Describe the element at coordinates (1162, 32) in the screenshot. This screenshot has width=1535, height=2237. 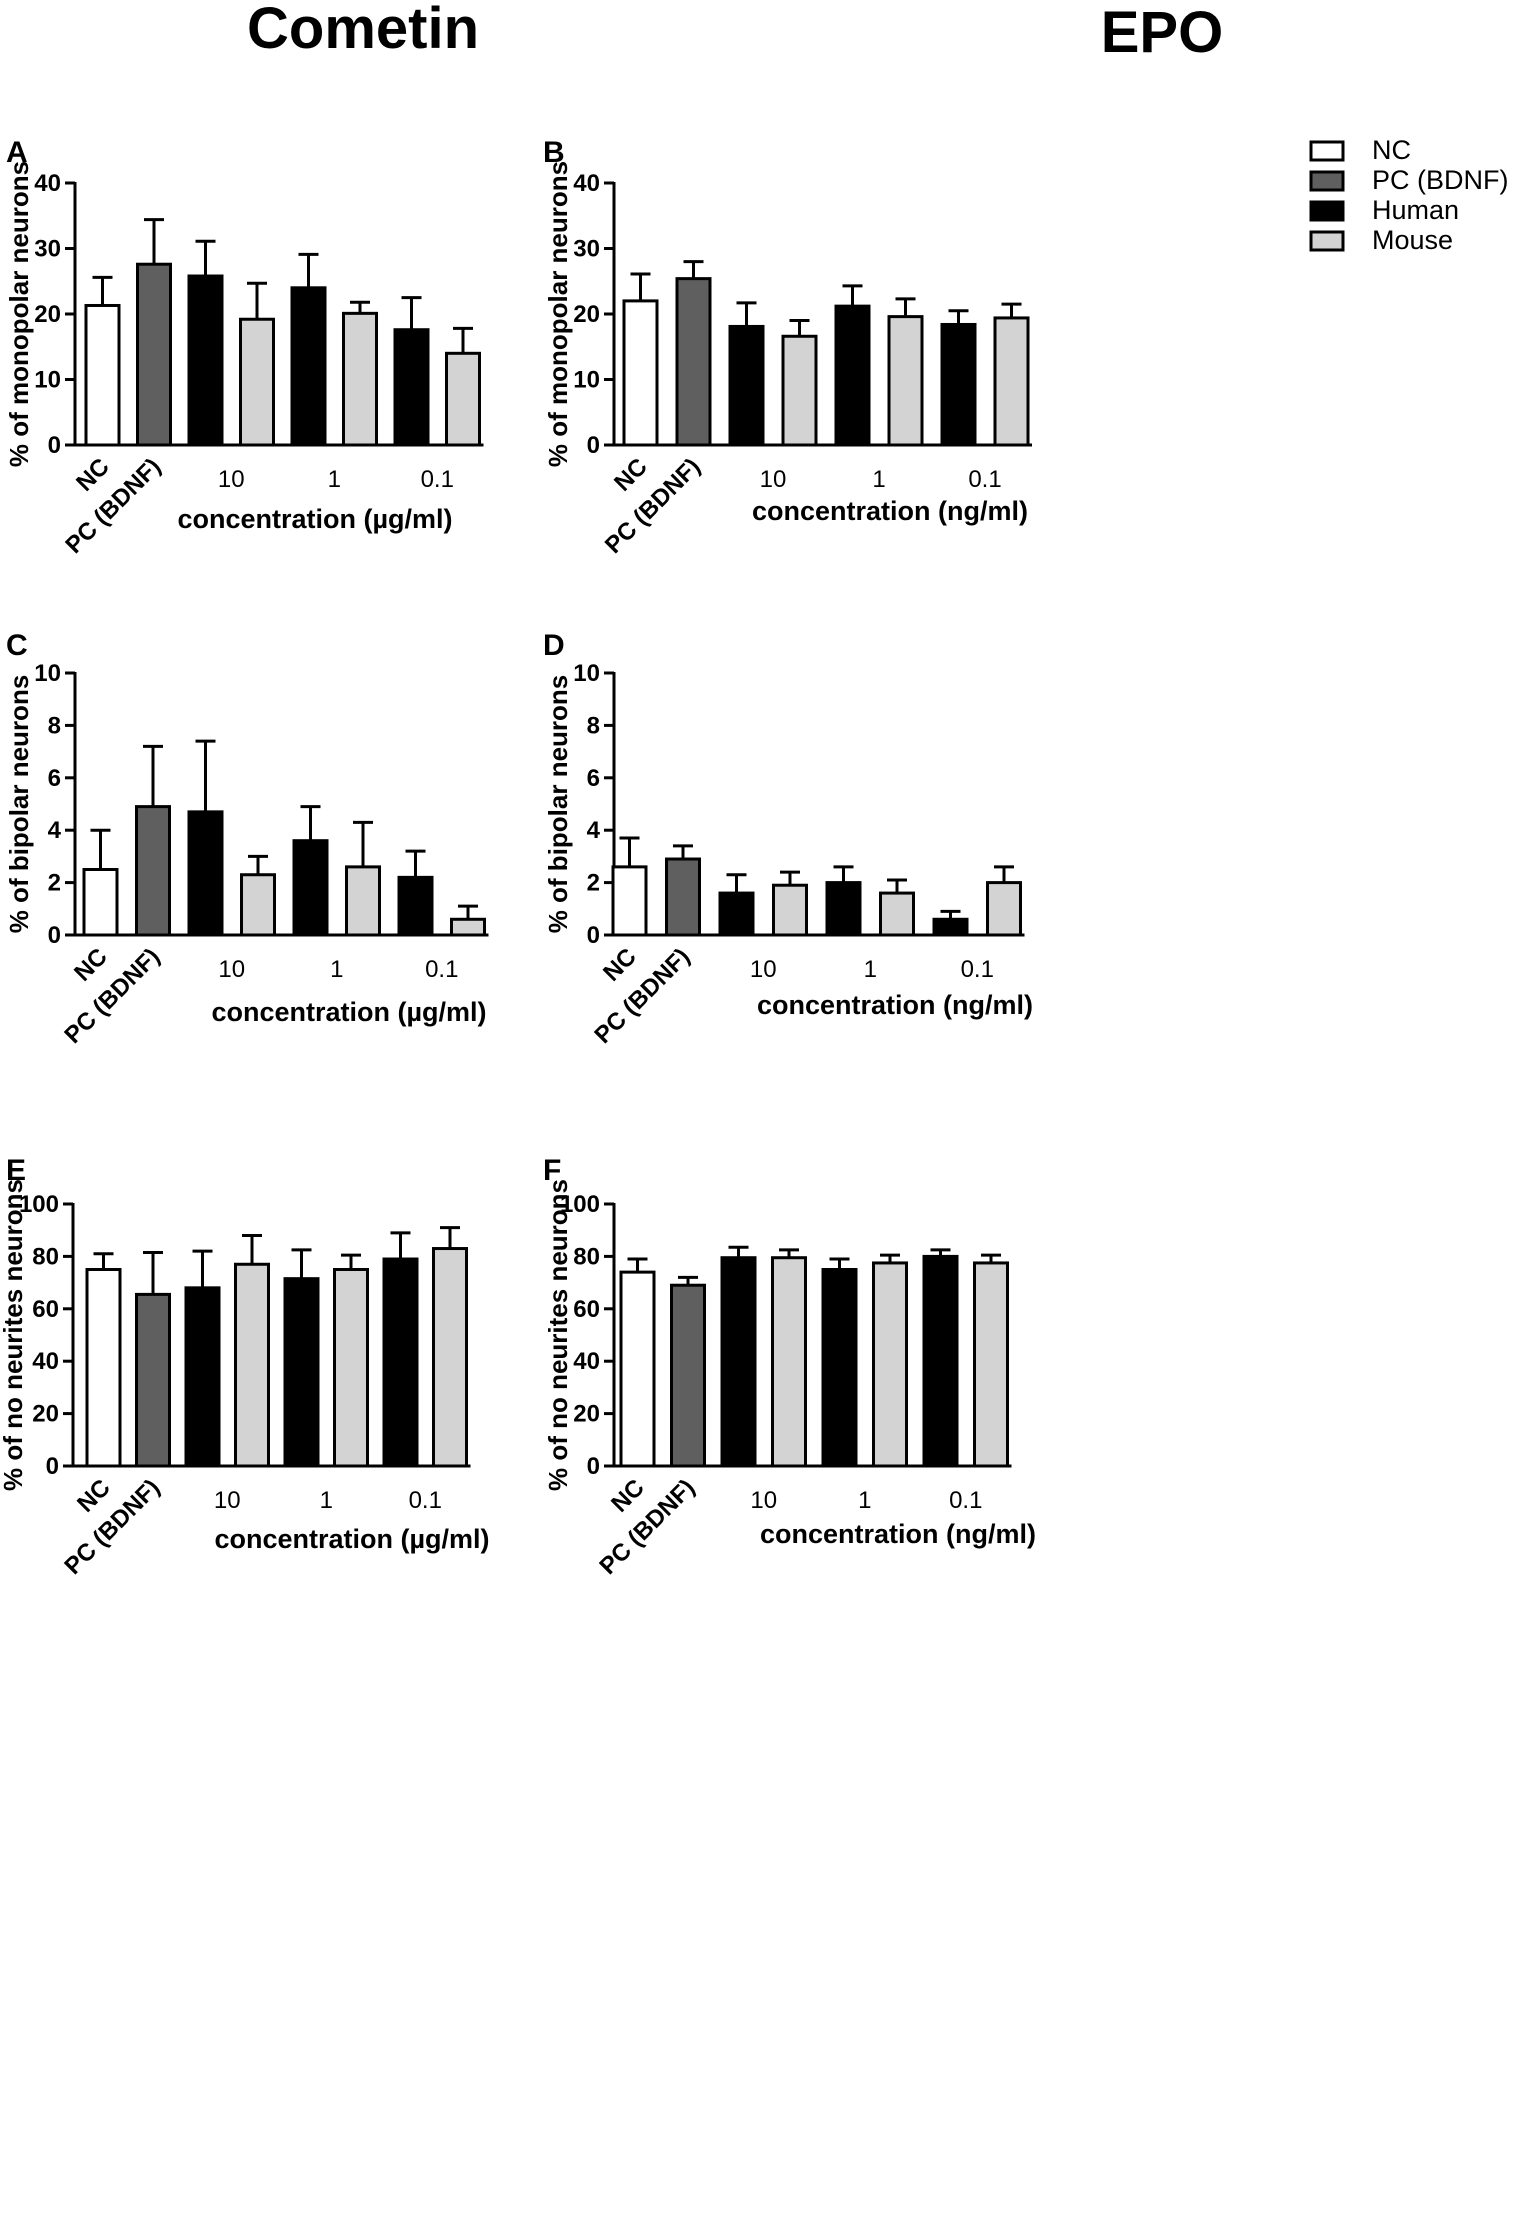
I see `column-title-epo: EPO` at that location.